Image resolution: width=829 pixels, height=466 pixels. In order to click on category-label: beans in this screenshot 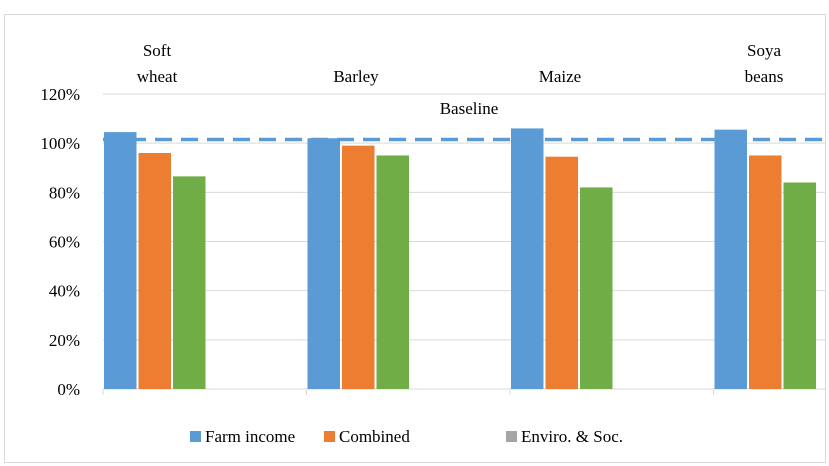, I will do `click(764, 76)`.